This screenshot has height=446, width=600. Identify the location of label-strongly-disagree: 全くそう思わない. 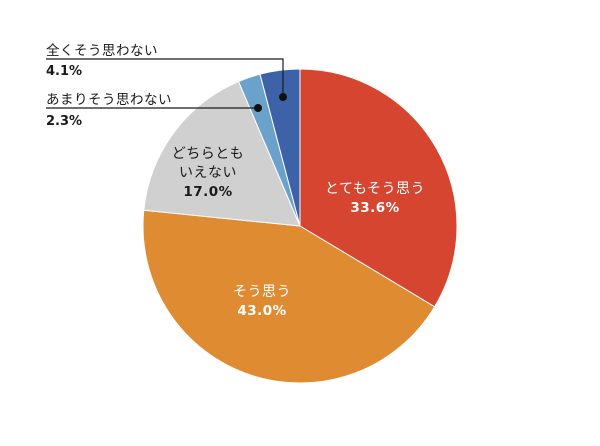
(102, 51).